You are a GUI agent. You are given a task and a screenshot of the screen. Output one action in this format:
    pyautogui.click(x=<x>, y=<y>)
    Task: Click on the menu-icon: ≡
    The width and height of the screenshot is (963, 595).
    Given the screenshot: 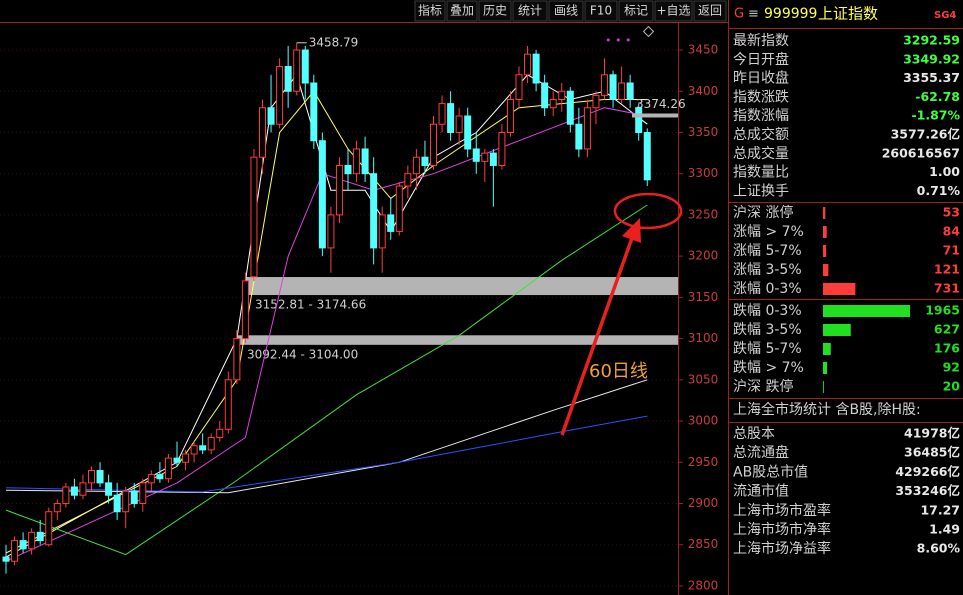 What is the action you would take?
    pyautogui.click(x=753, y=14)
    